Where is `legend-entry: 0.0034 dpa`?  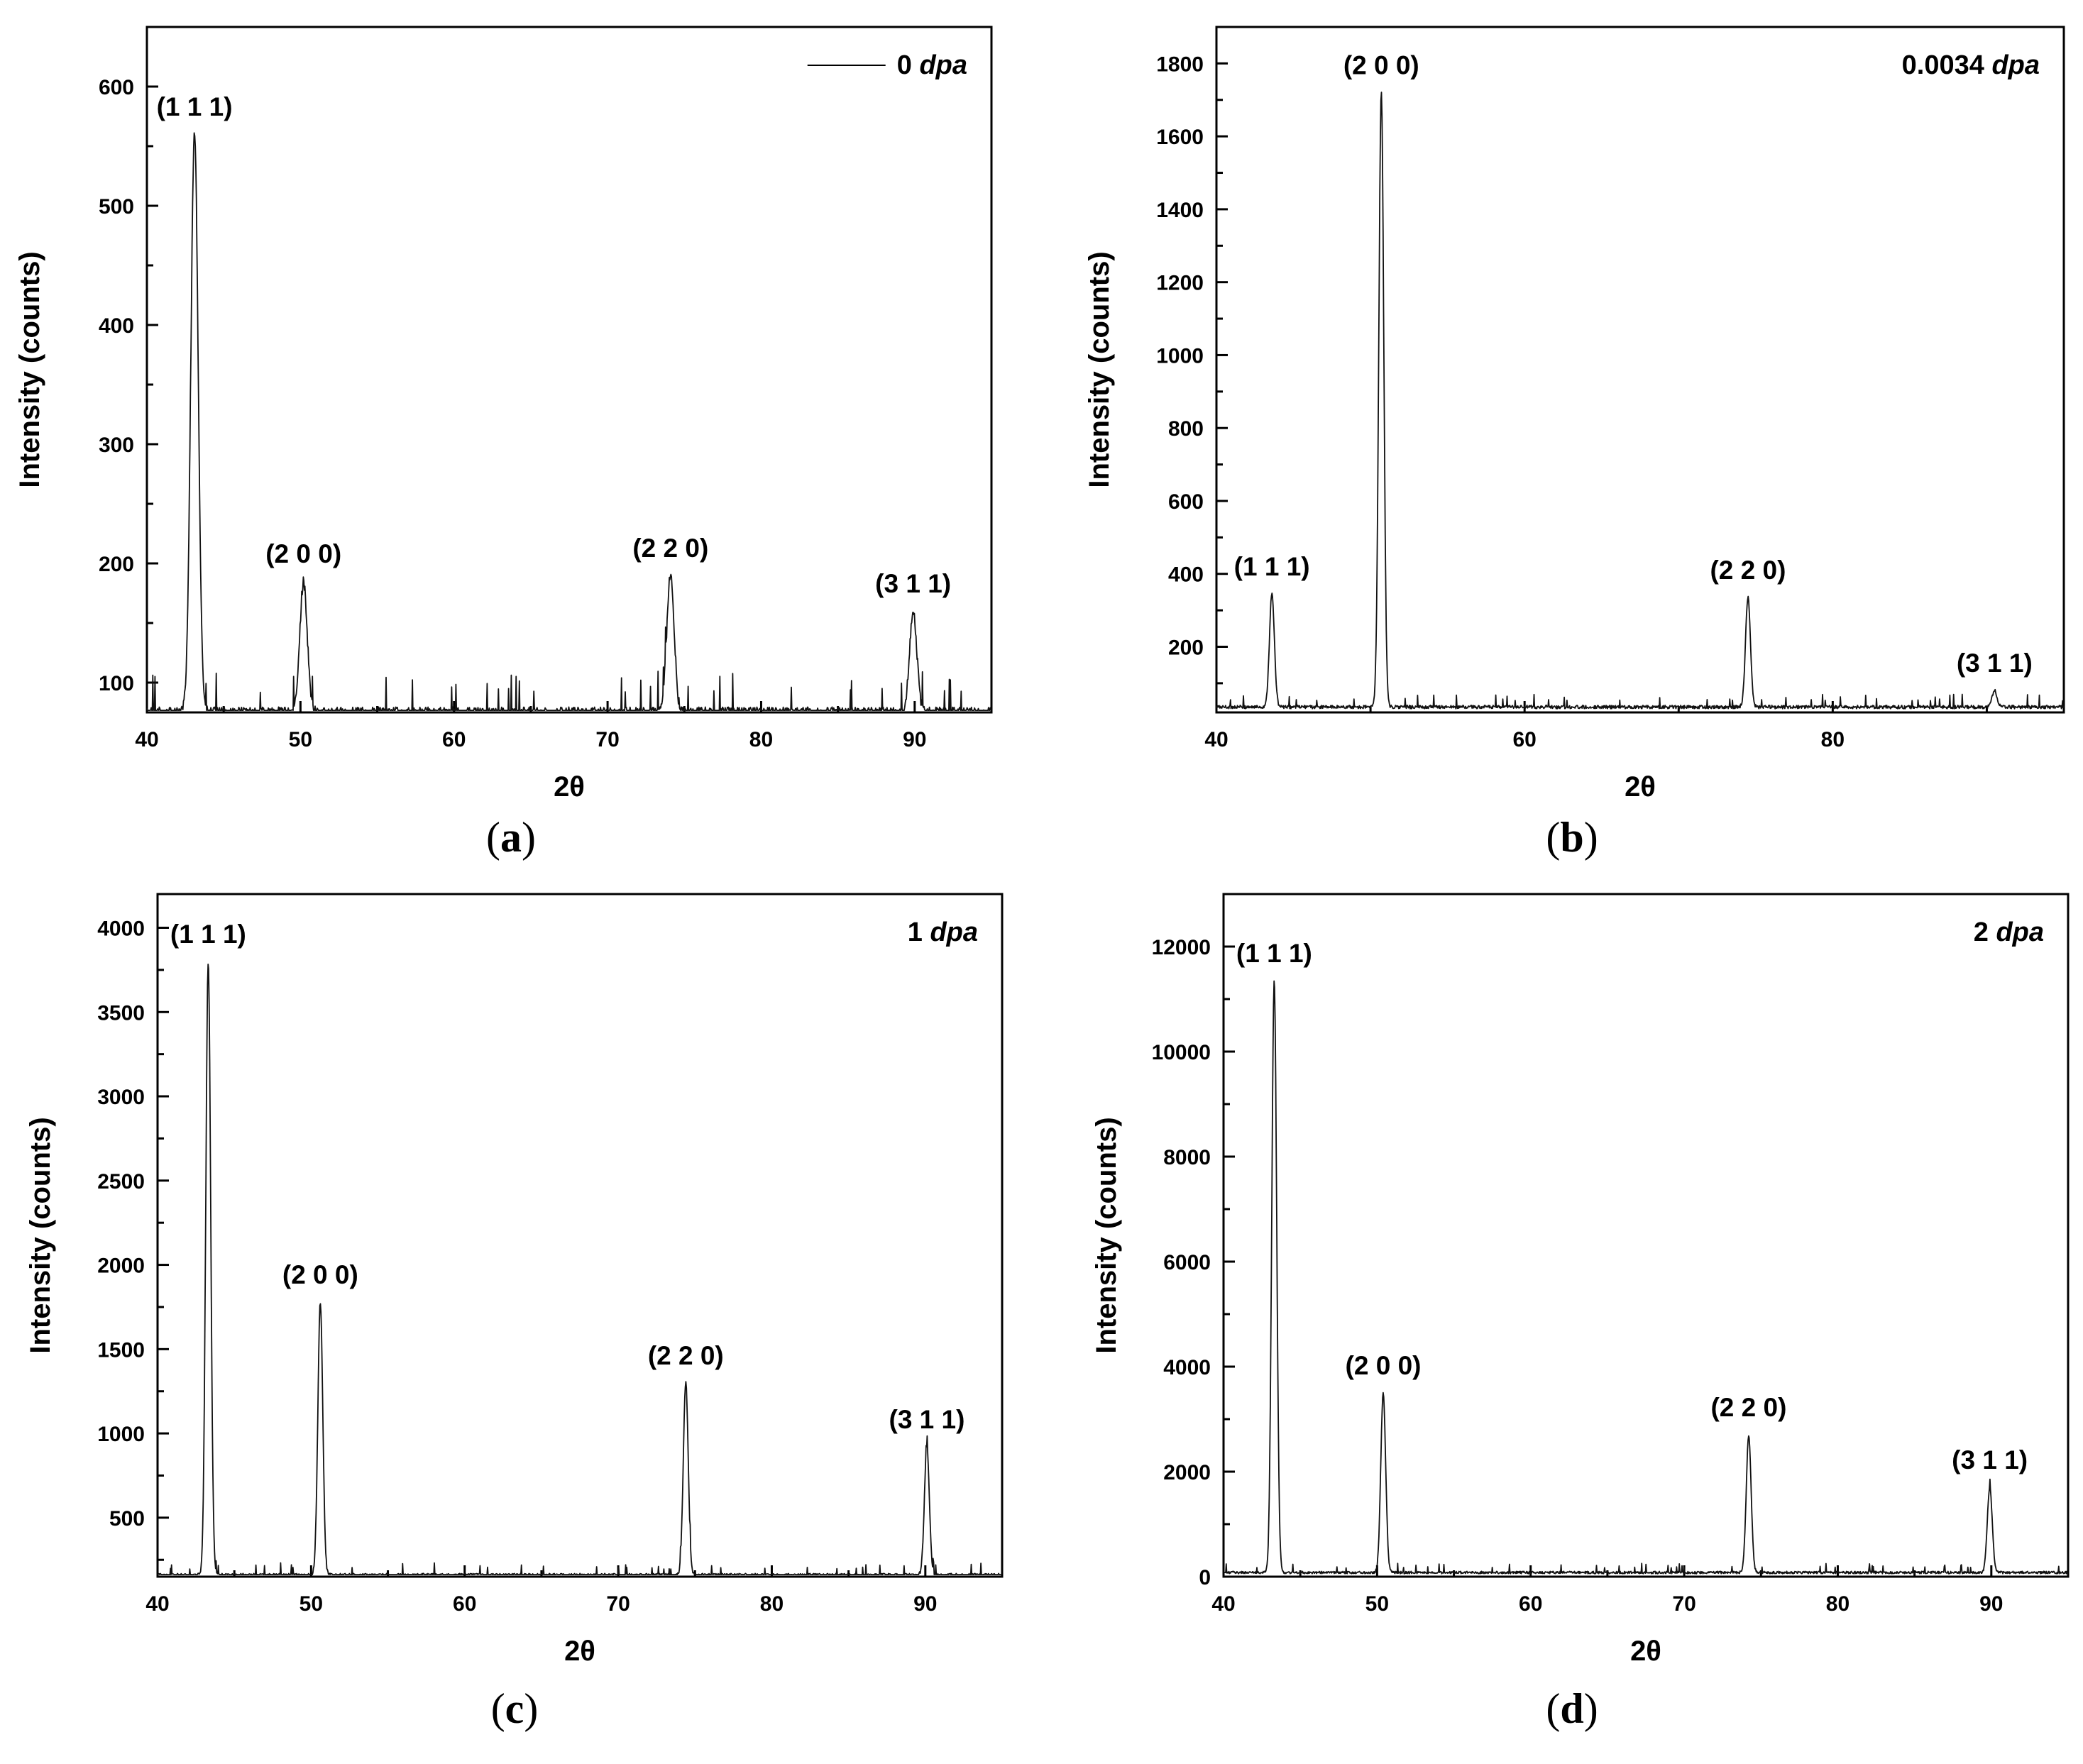
legend-entry: 0.0034 dpa is located at coordinates (1971, 65).